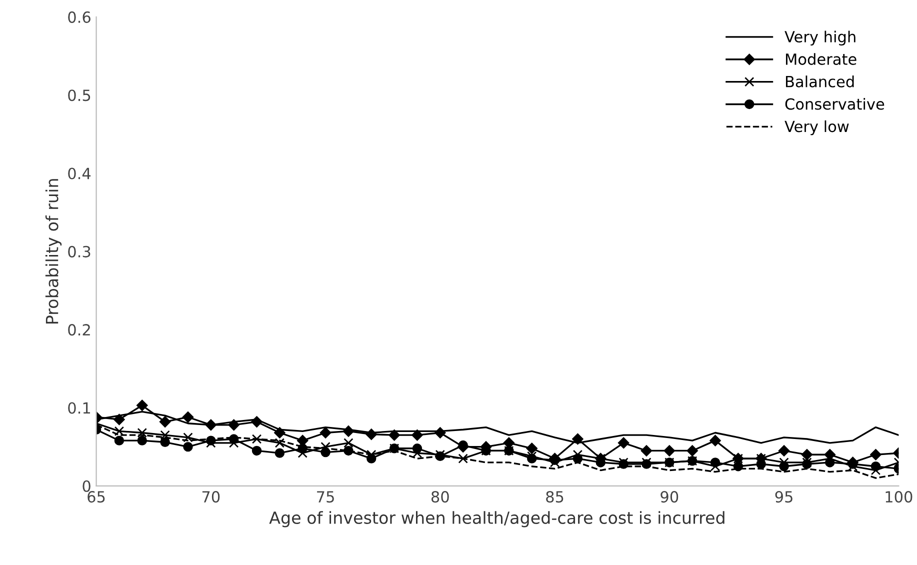 This screenshot has width=917, height=565. I want to click on y-tick-label: 0.3, so click(79, 252).